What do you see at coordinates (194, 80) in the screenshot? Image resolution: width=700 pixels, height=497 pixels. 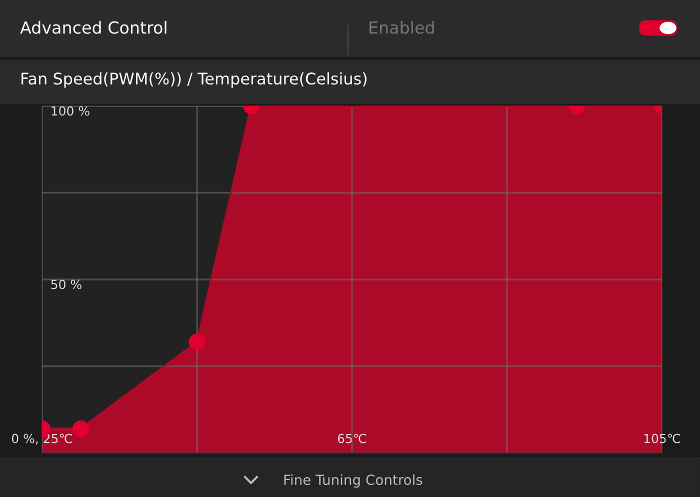 I see `chart-title: Fan Speed(PWM(%)) / Temperature(Celsius)` at bounding box center [194, 80].